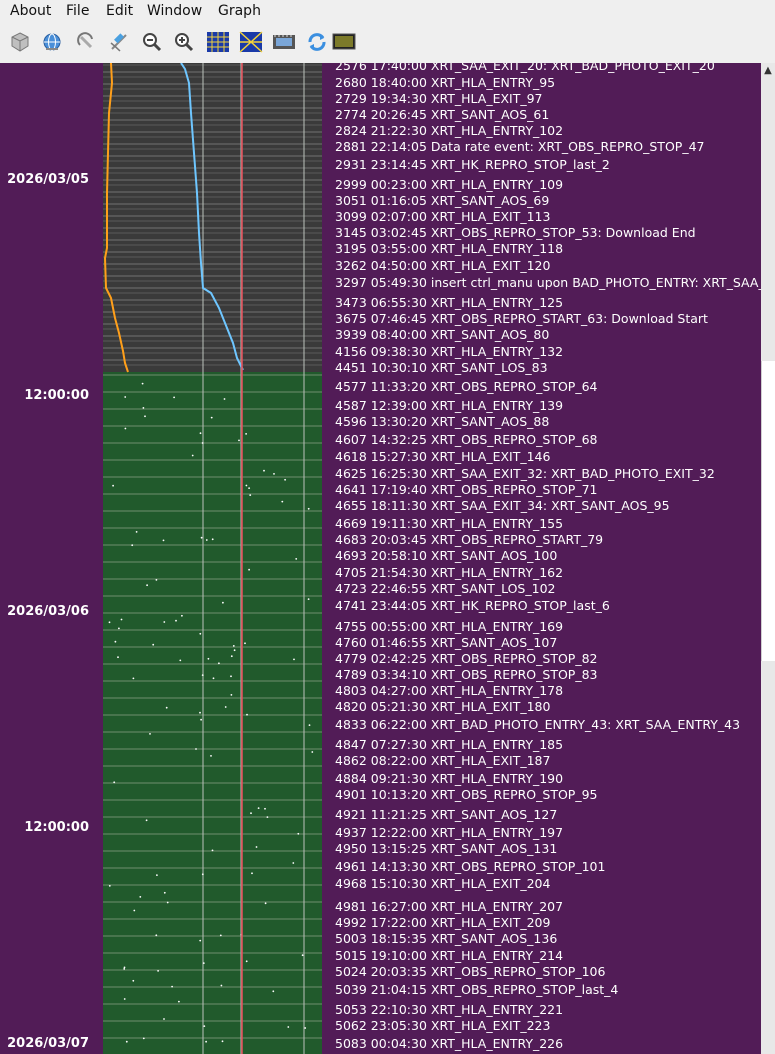 Image resolution: width=775 pixels, height=1054 pixels. I want to click on event-entry: 4862 08:22:00 XRT_HLA_EXIT_187, so click(443, 760).